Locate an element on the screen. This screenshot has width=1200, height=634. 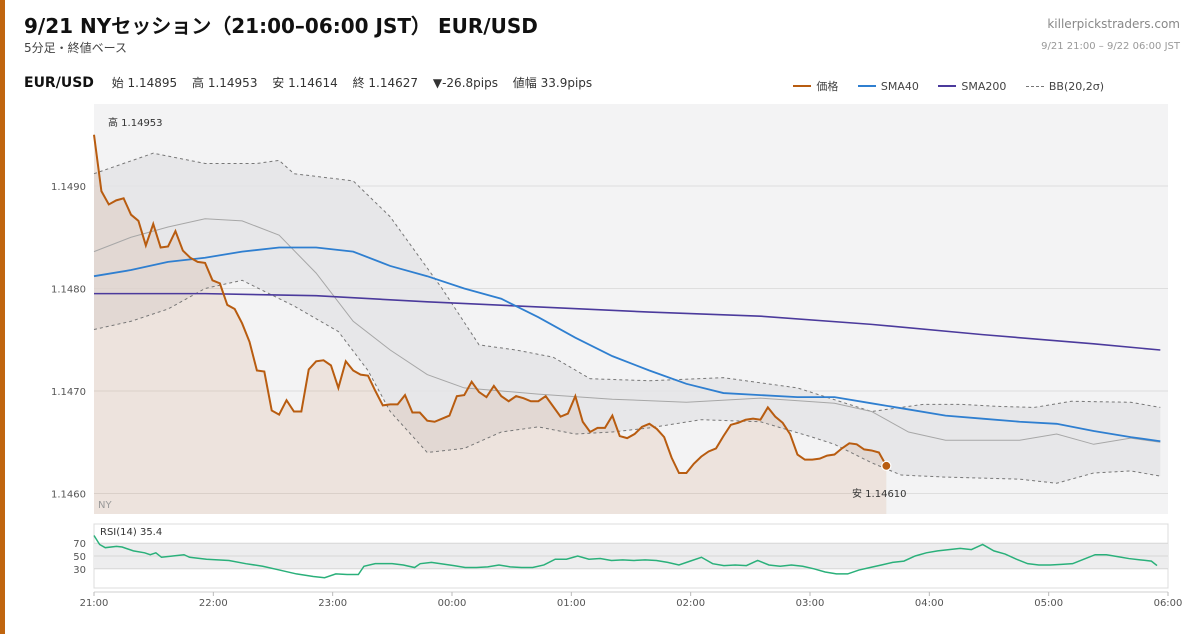
chart-title: 9/21 NYセッション（21:00–06:00 JST） EUR/USD is located at coordinates (281, 26).